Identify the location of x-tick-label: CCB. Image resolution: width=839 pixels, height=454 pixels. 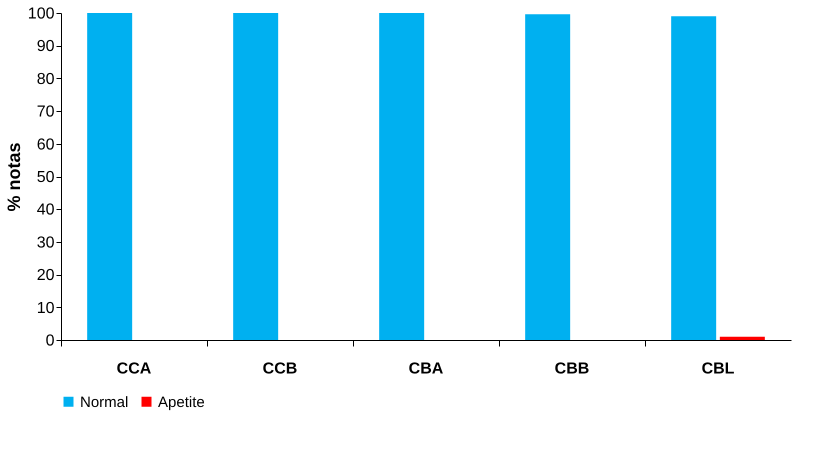
(280, 369).